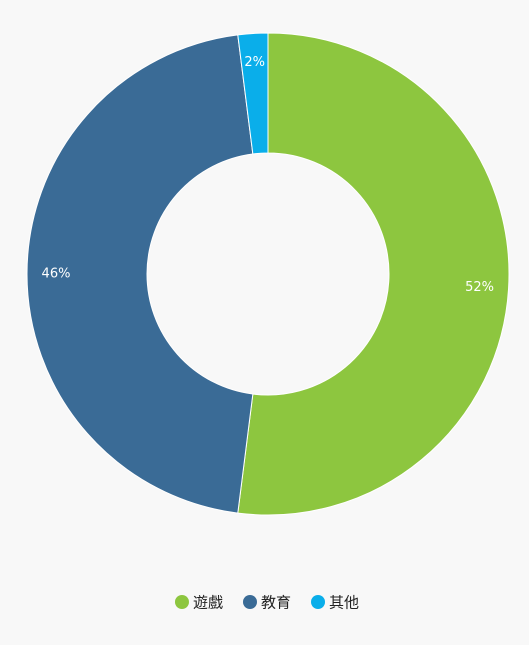 This screenshot has width=529, height=645. What do you see at coordinates (56, 274) in the screenshot?
I see `value-label: 46%` at bounding box center [56, 274].